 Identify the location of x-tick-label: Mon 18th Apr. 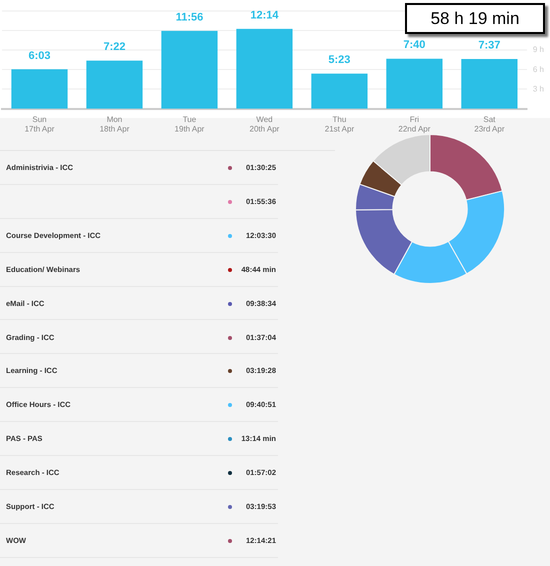
(115, 124).